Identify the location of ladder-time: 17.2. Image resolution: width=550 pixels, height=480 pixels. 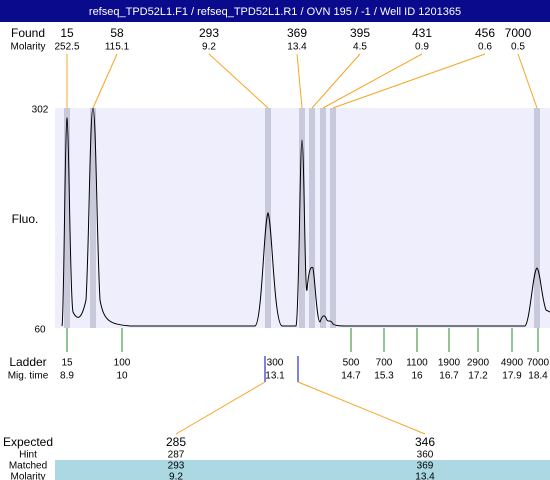
(478, 376).